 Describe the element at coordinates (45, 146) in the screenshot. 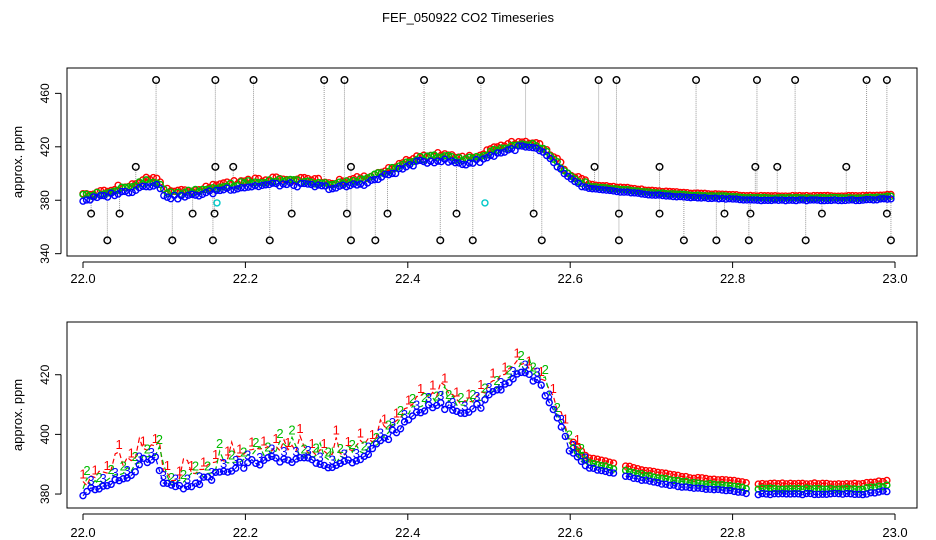

I see `top-y-tick-label: 420` at that location.